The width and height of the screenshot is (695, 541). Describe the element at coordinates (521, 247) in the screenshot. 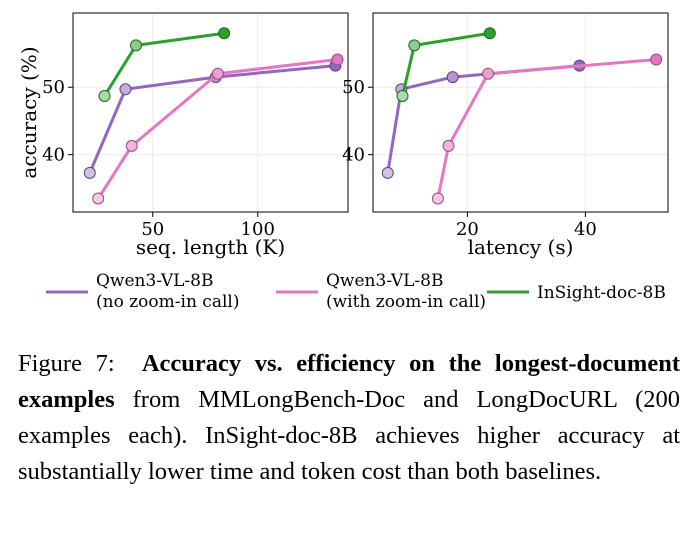

I see `x-axis-label: latency (s)` at that location.